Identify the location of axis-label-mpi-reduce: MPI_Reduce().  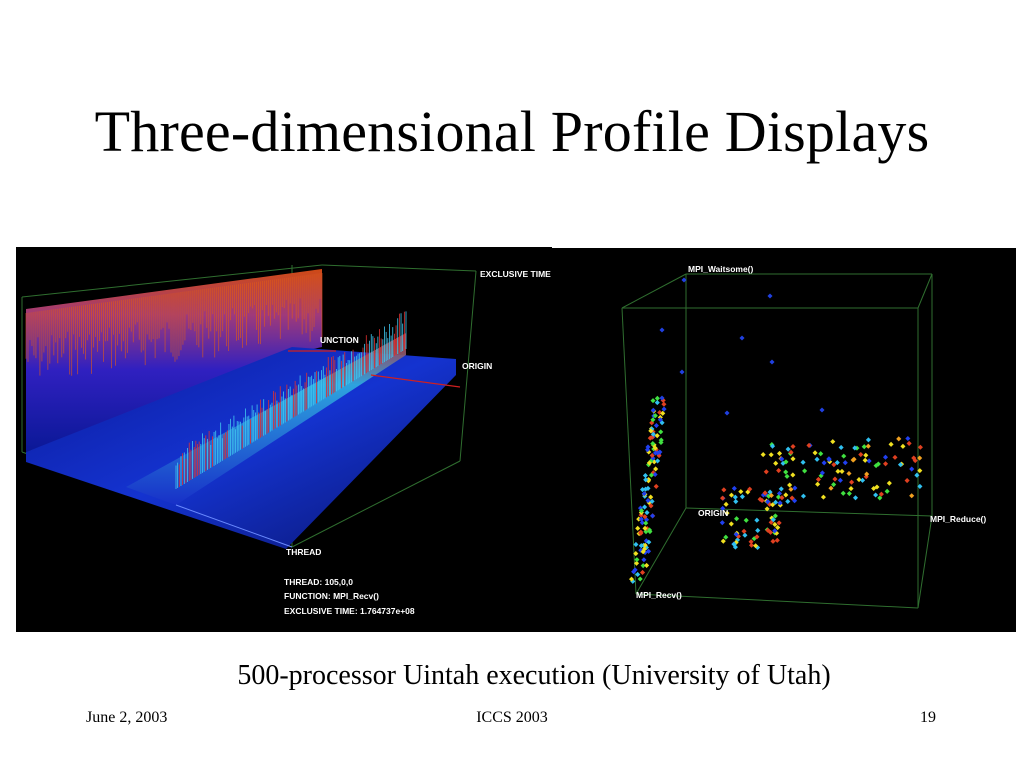
(958, 519).